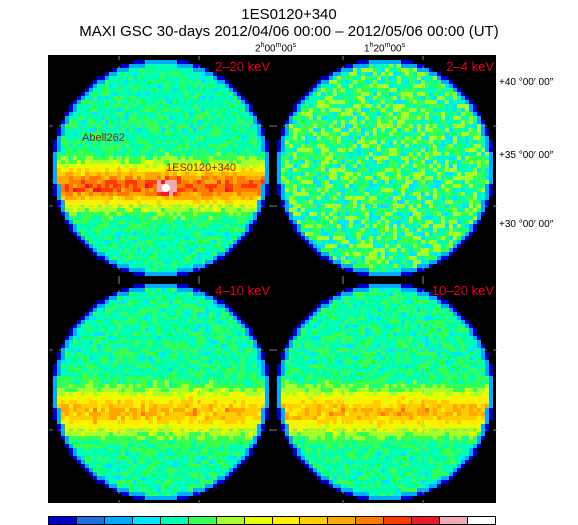 Image resolution: width=578 pixels, height=525 pixels. I want to click on band-label-2-20kev: 2–20 keV, so click(242, 66).